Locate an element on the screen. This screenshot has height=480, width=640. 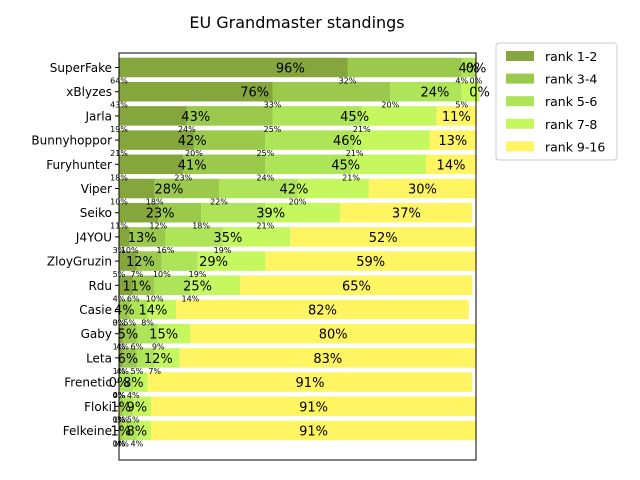
group-percent-label: 76% is located at coordinates (254, 93).